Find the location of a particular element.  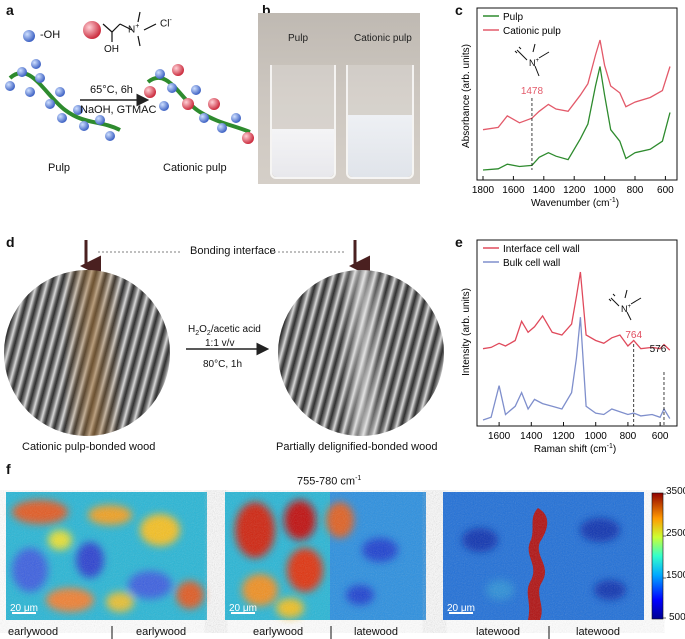

raman-tick-label-1200: 1200 is located at coordinates (563, 436).